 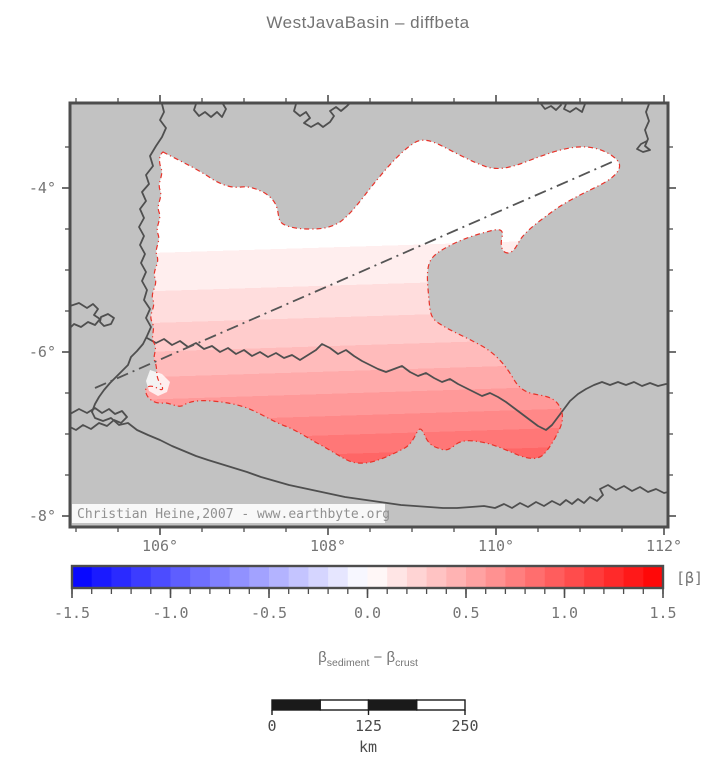 What do you see at coordinates (321, 116) in the screenshot?
I see `coastline-top-bay-b` at bounding box center [321, 116].